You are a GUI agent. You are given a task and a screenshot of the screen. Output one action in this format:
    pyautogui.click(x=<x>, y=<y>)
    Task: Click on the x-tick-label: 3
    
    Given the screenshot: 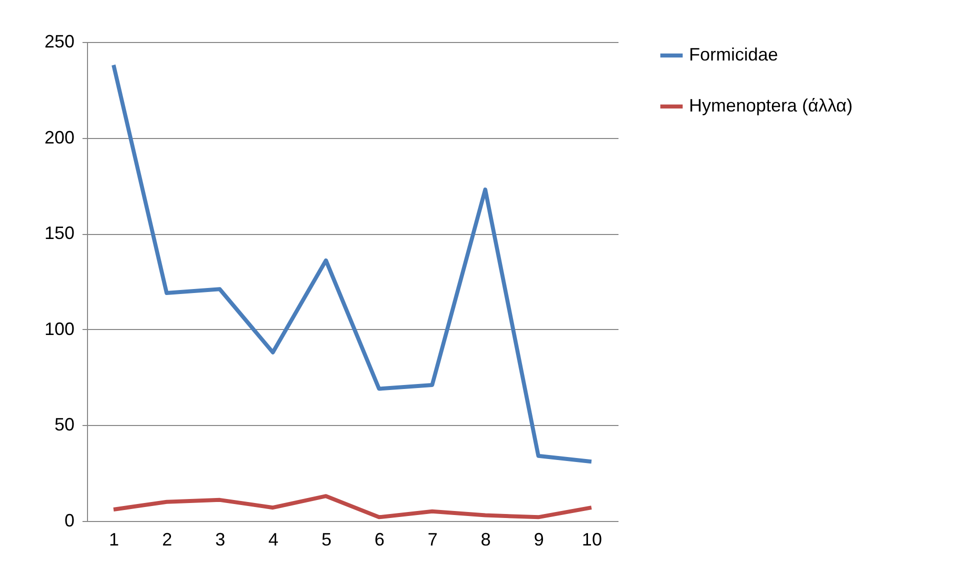 What is the action you would take?
    pyautogui.click(x=220, y=540)
    